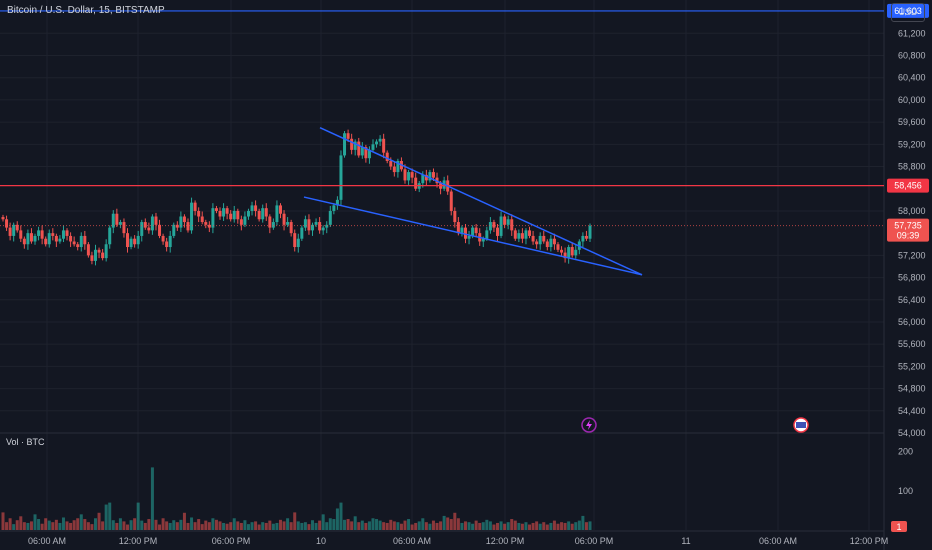  What do you see at coordinates (321, 541) in the screenshot?
I see `time-tick-label: 10` at bounding box center [321, 541].